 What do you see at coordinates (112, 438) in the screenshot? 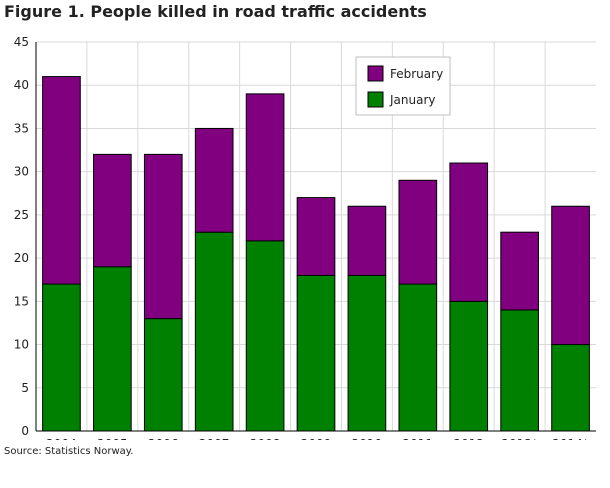
I see `x-tick-label: 2005` at bounding box center [112, 438].